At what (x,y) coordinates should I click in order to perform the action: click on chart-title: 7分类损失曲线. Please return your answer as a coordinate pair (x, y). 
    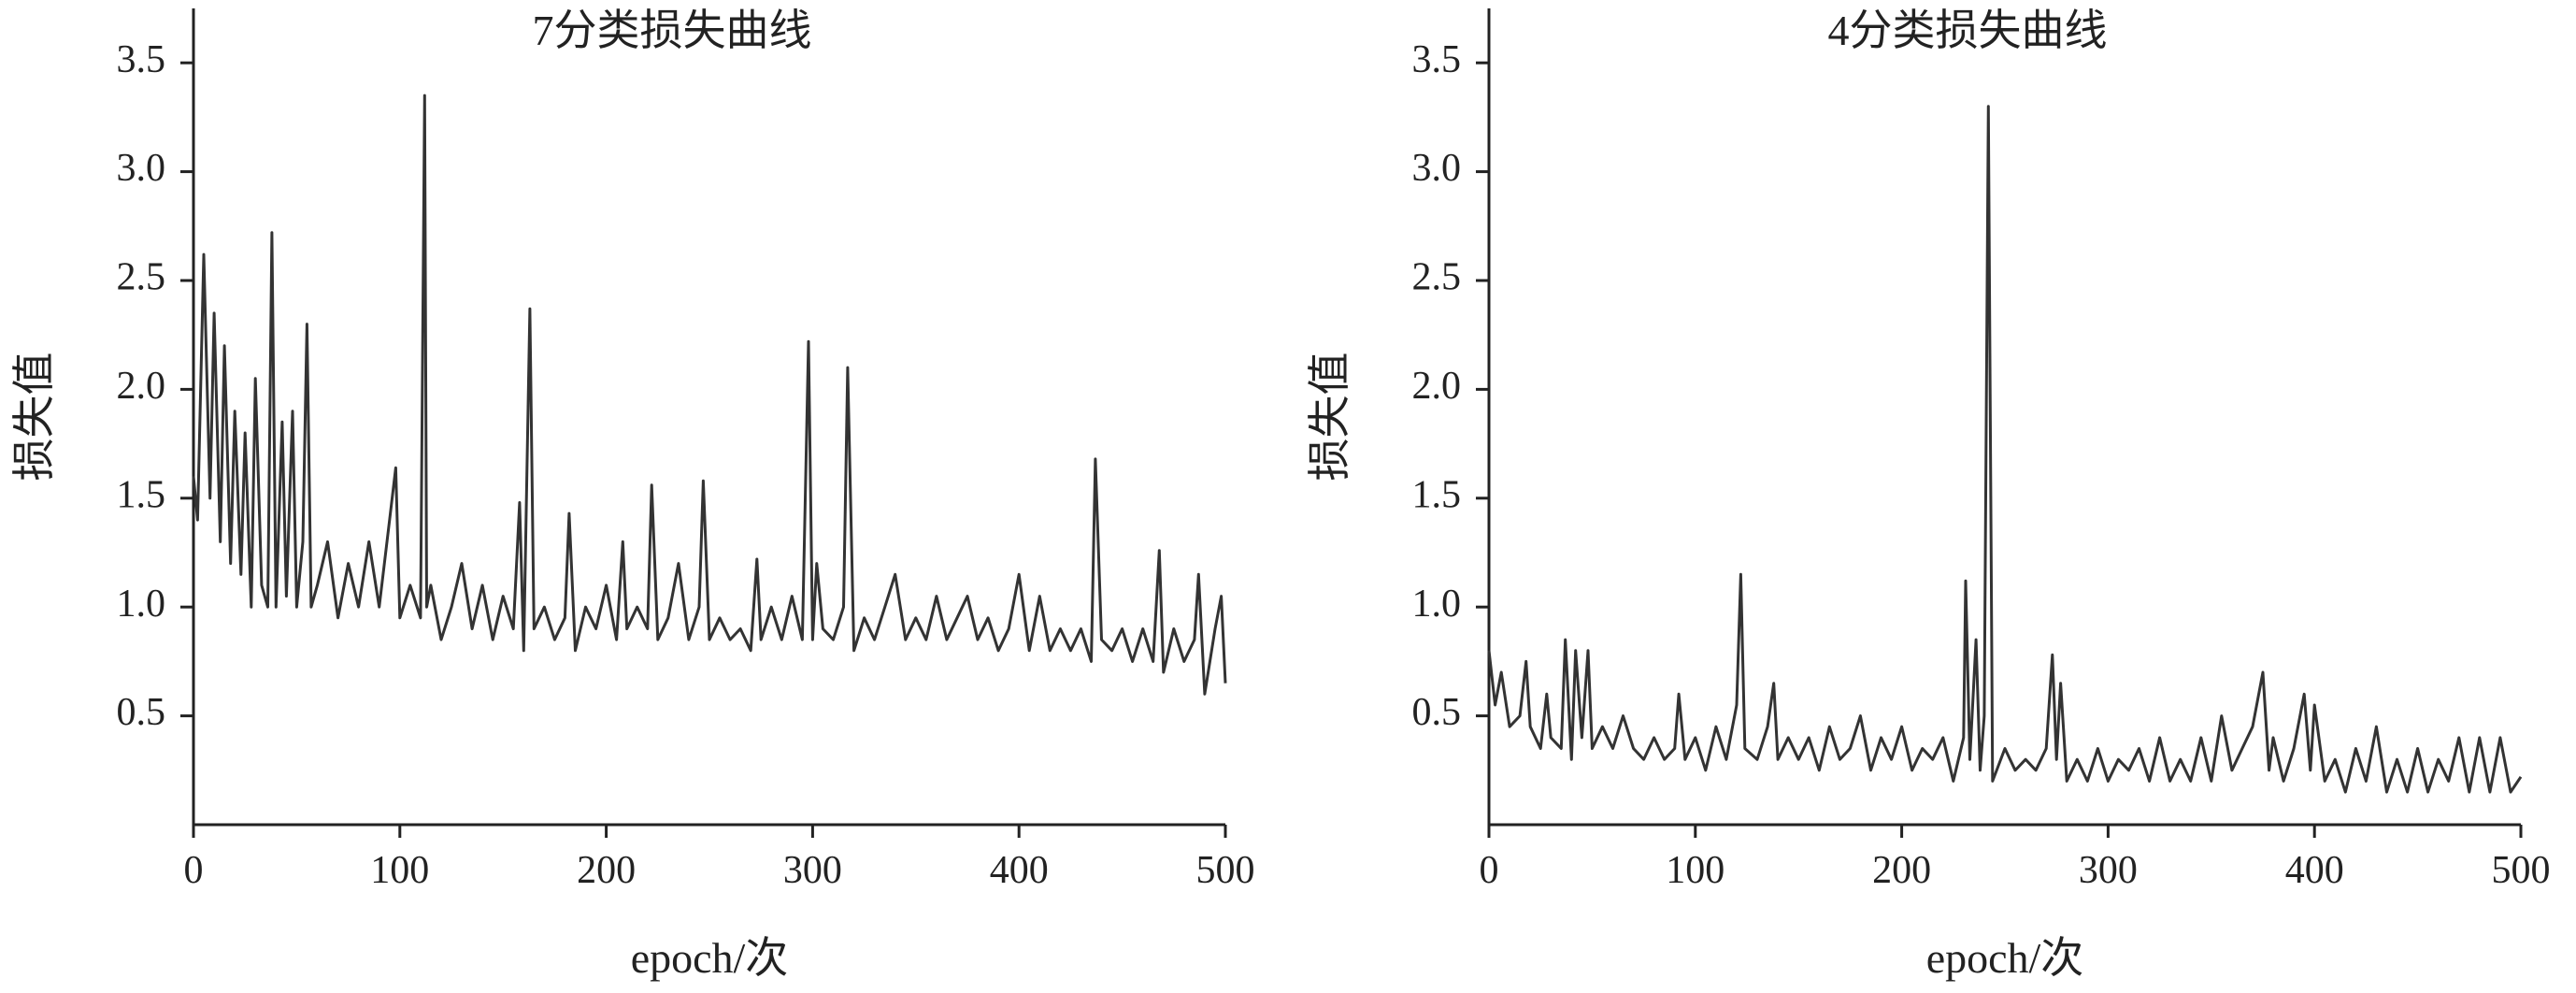
    Looking at the image, I should click on (672, 30).